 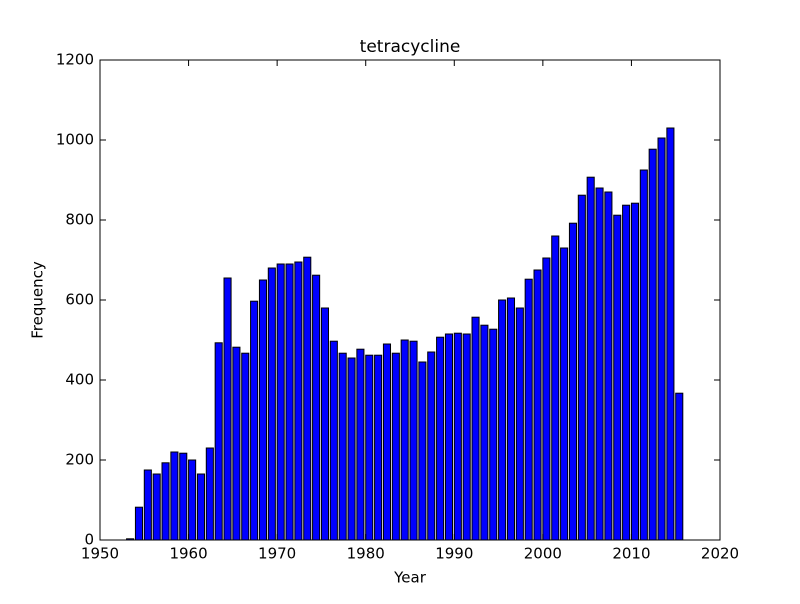 What do you see at coordinates (79, 220) in the screenshot?
I see `y-tick-label: 800` at bounding box center [79, 220].